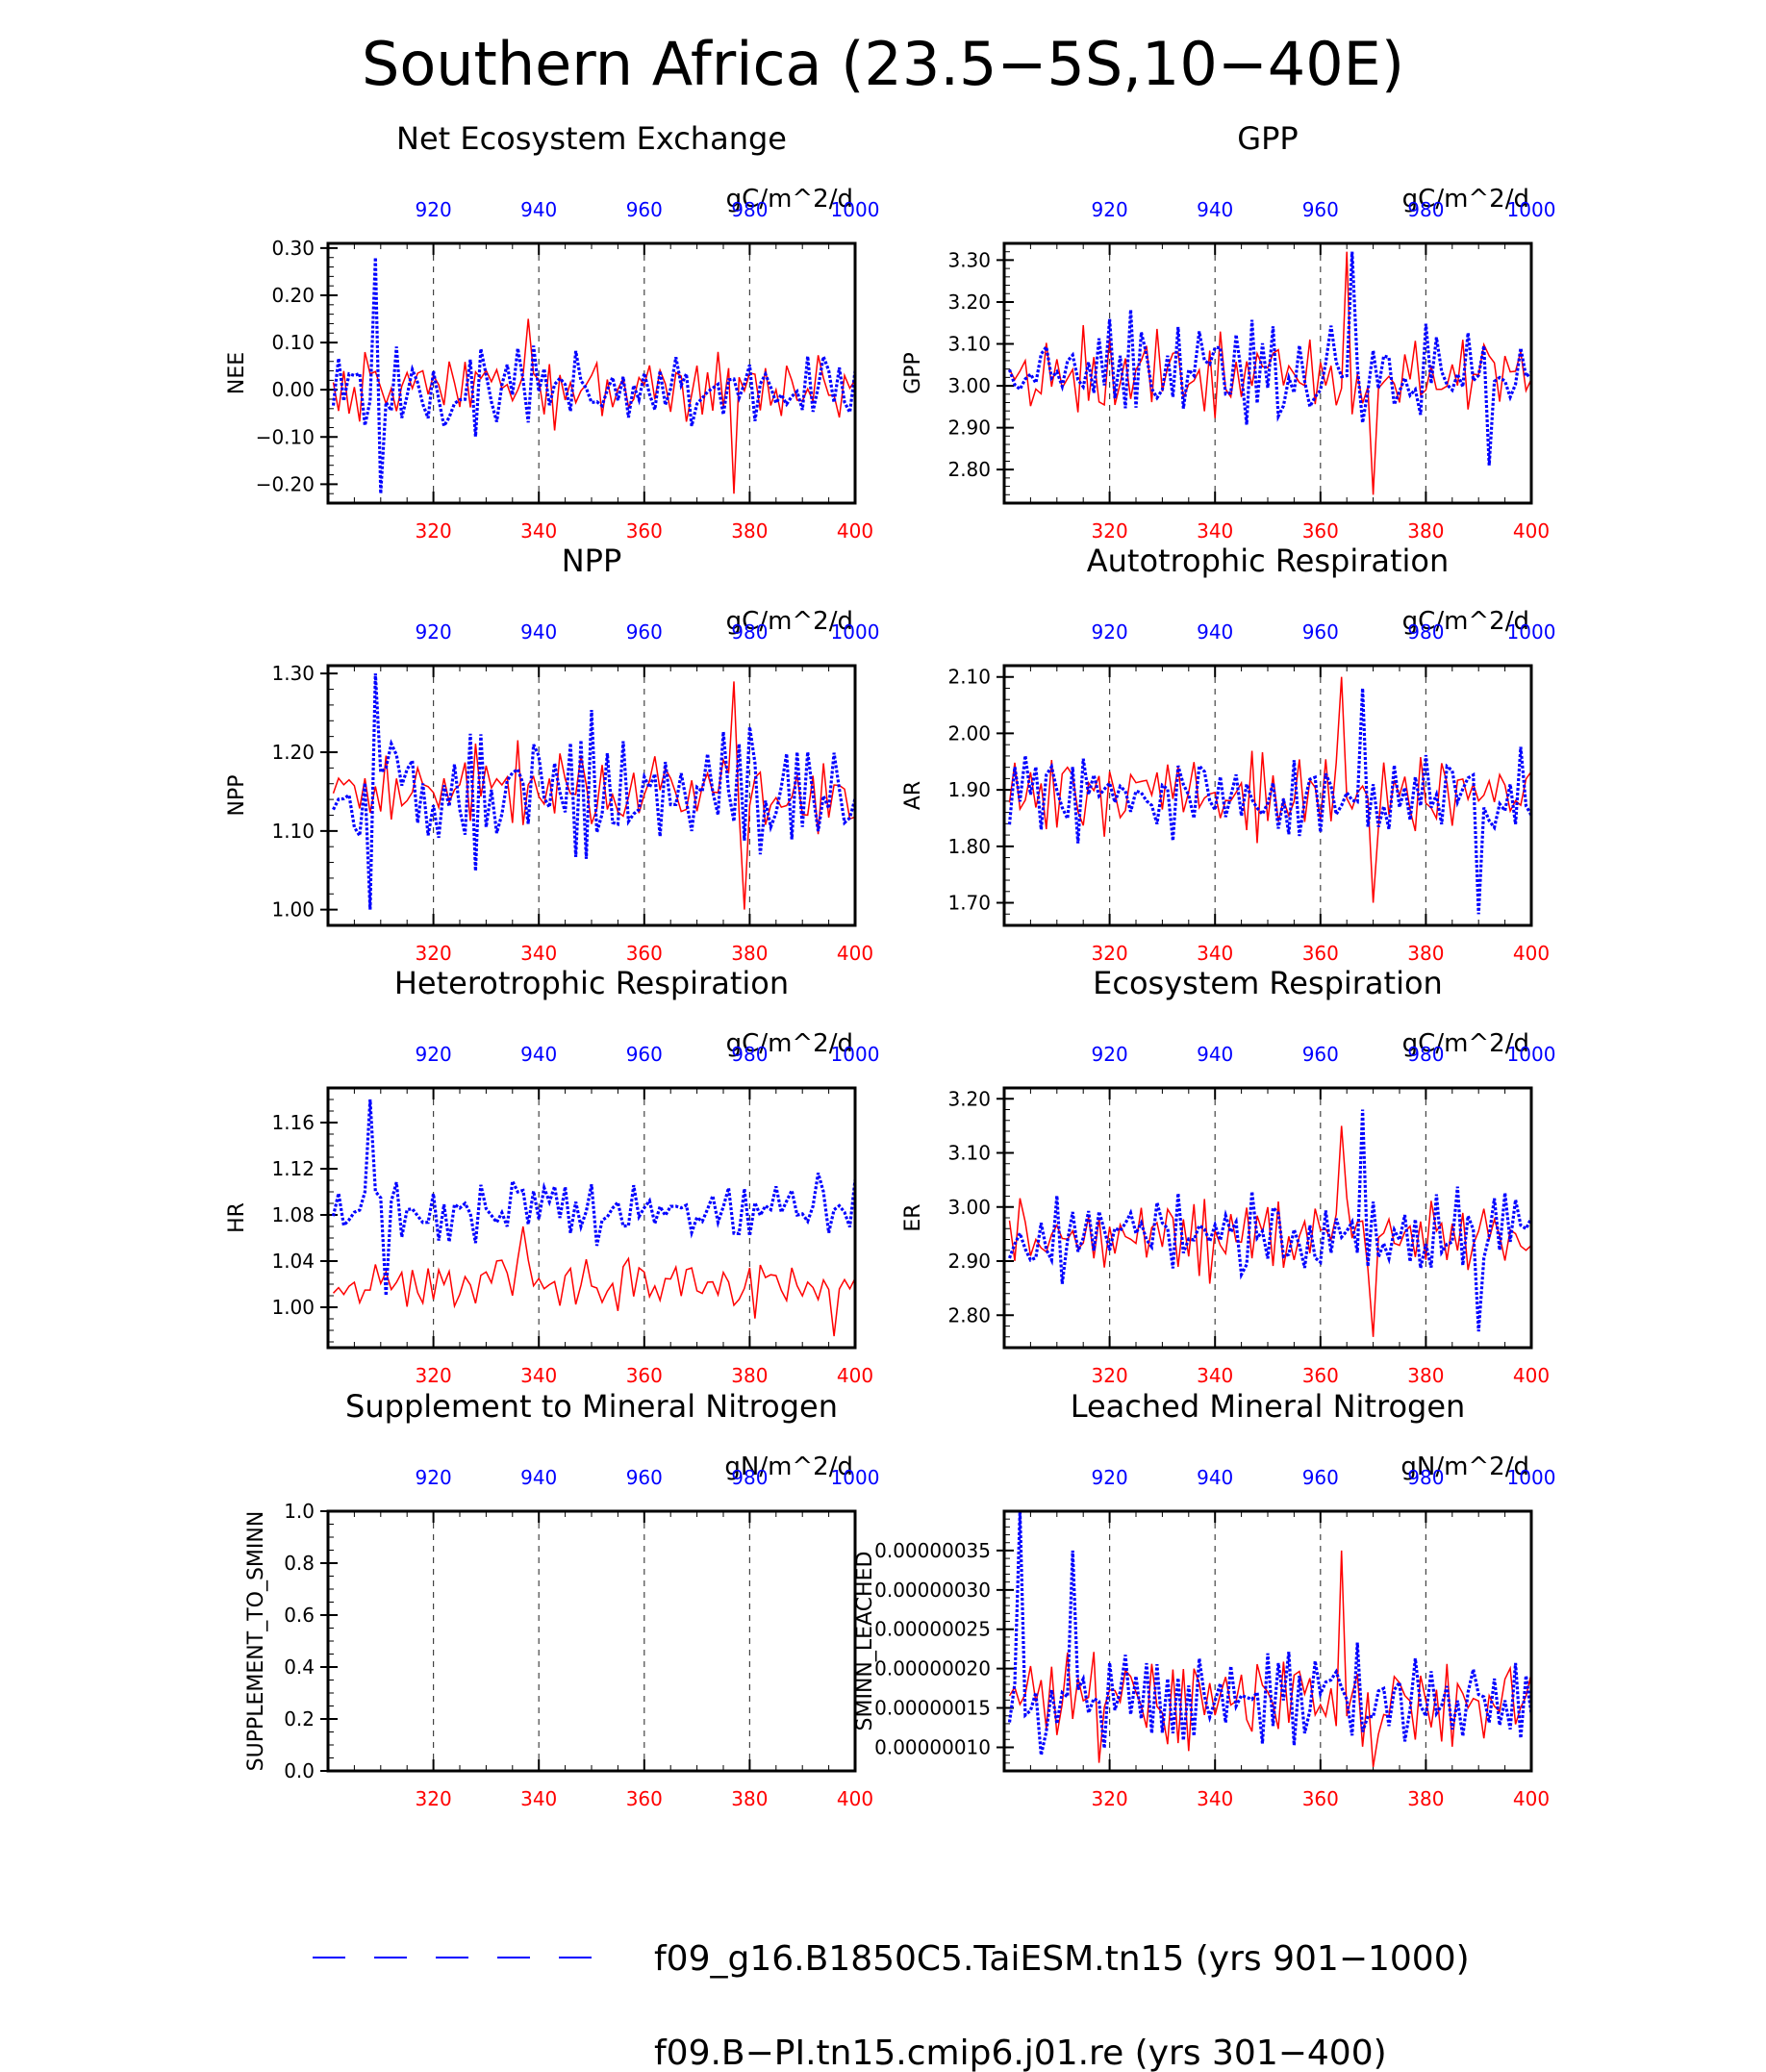 The image size is (1766, 2072). What do you see at coordinates (932, 1629) in the screenshot?
I see `y-tick-label: 0.00000025` at bounding box center [932, 1629].